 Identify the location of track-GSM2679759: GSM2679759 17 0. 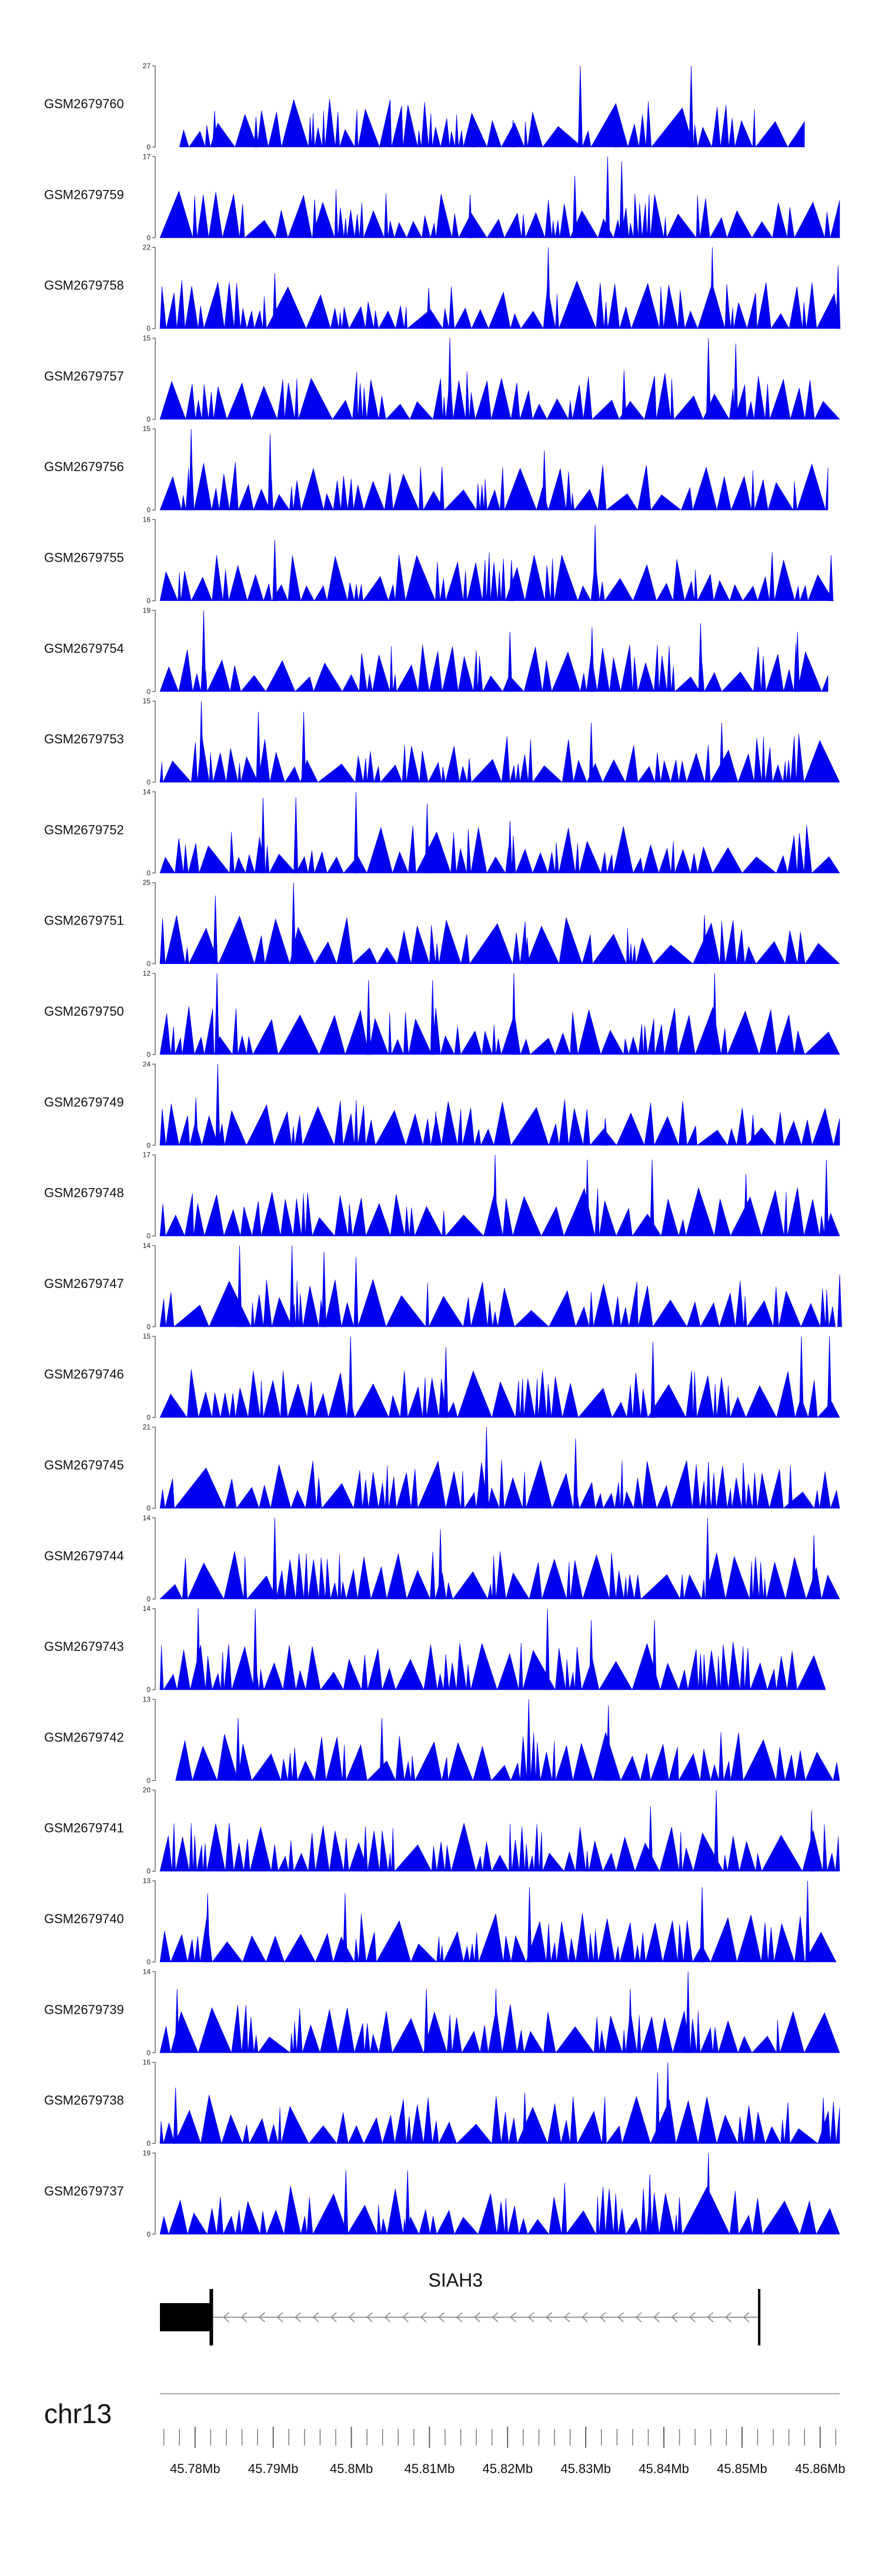
(442, 197).